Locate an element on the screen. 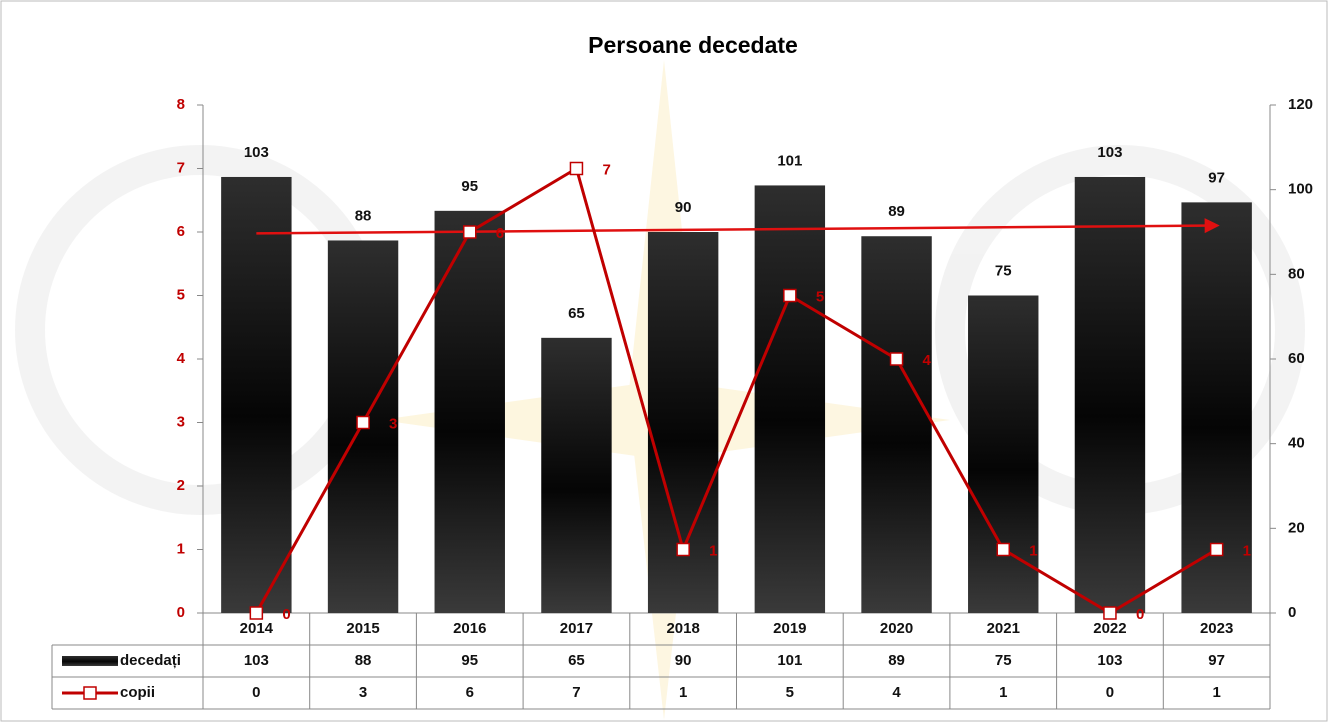  table-value: 97 is located at coordinates (1216, 660).